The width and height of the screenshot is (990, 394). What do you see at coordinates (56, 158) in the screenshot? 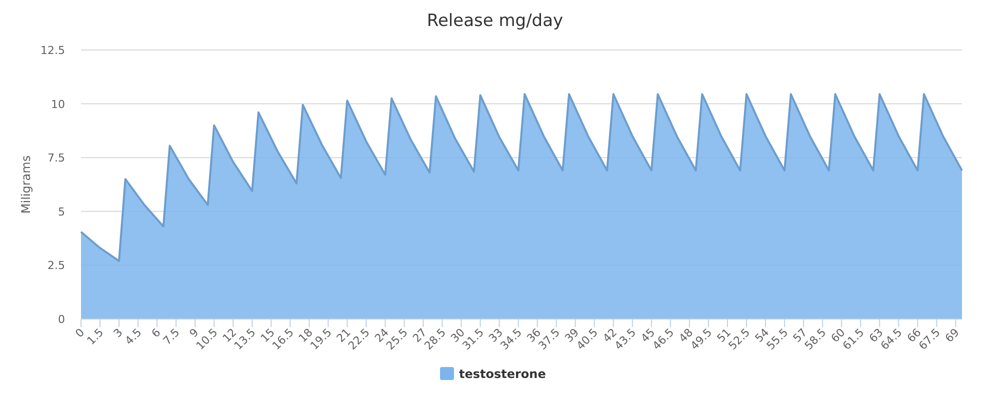
I see `y-tick-label: 7.5` at bounding box center [56, 158].